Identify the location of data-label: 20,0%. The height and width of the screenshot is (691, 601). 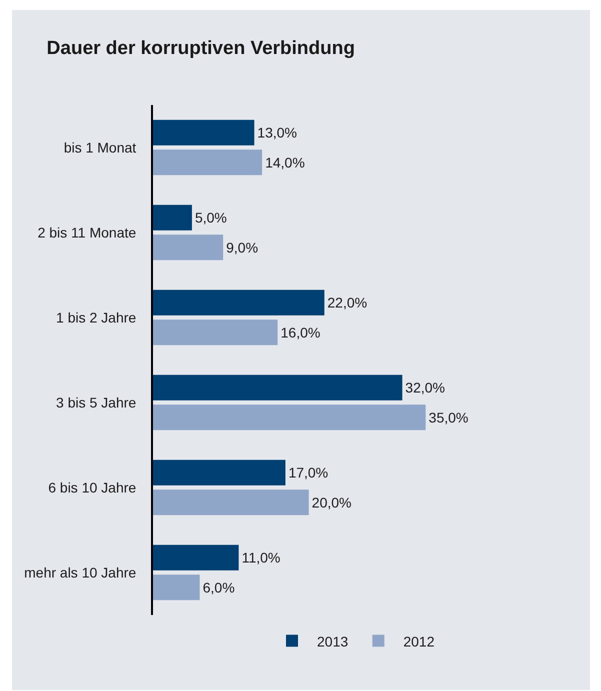
(332, 502).